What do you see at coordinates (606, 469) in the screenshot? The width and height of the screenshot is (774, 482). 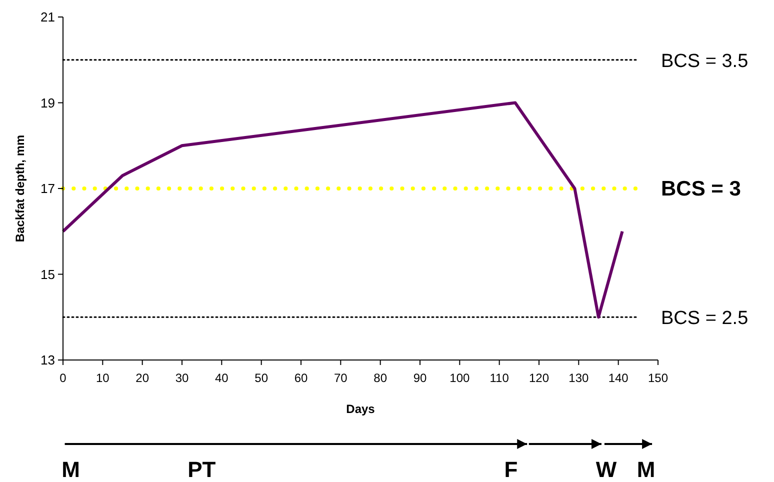 I see `text: W` at bounding box center [606, 469].